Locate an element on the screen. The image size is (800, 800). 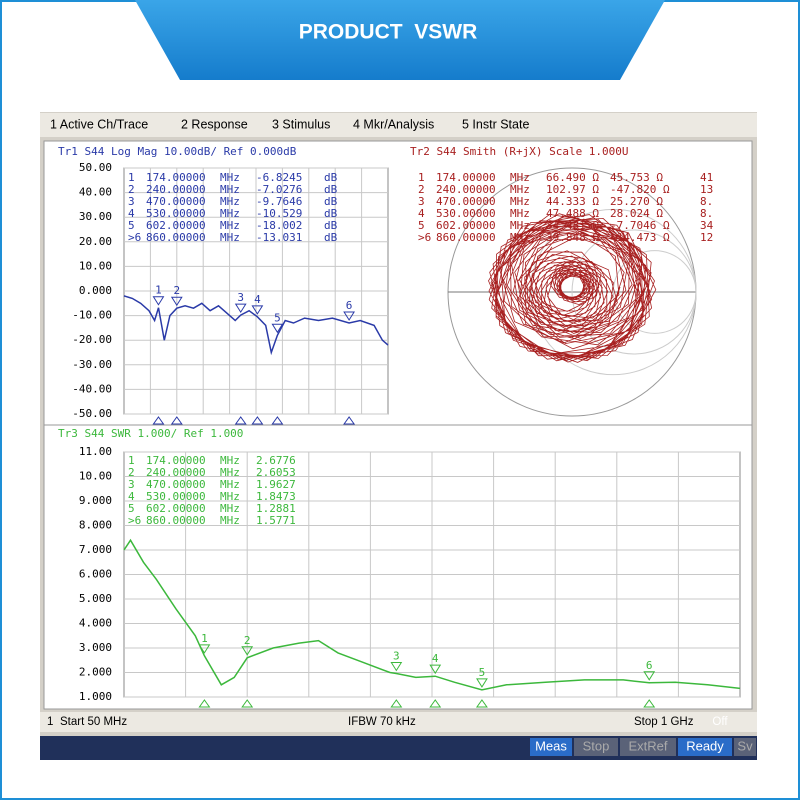
status-start: Start 50 MHz is located at coordinates (93, 722).